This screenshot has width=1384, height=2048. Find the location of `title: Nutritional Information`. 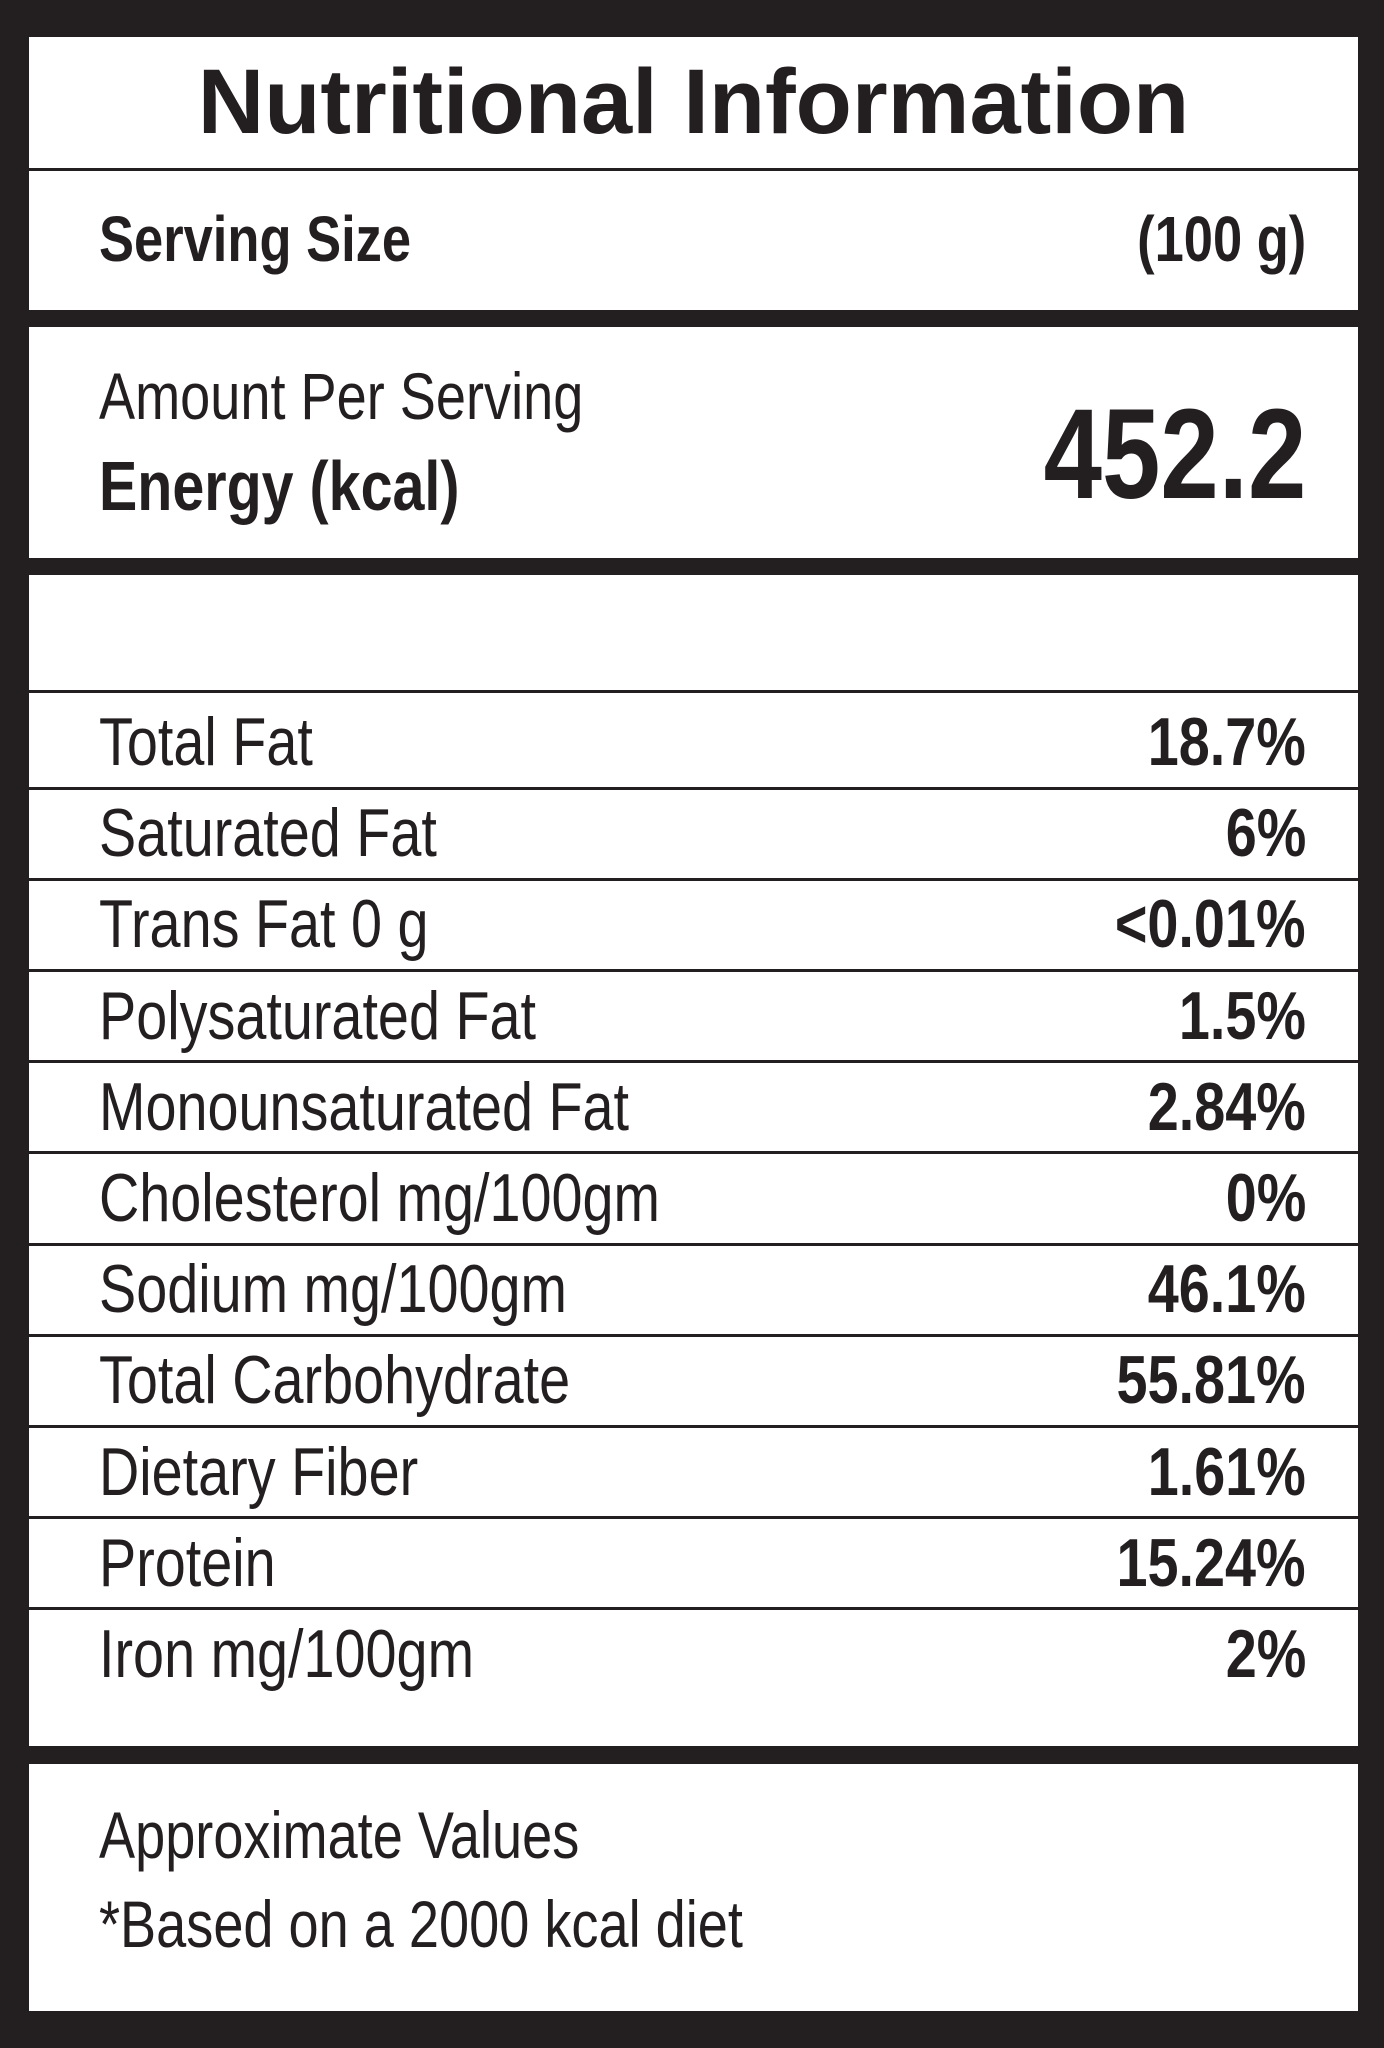

title: Nutritional Information is located at coordinates (693, 102).